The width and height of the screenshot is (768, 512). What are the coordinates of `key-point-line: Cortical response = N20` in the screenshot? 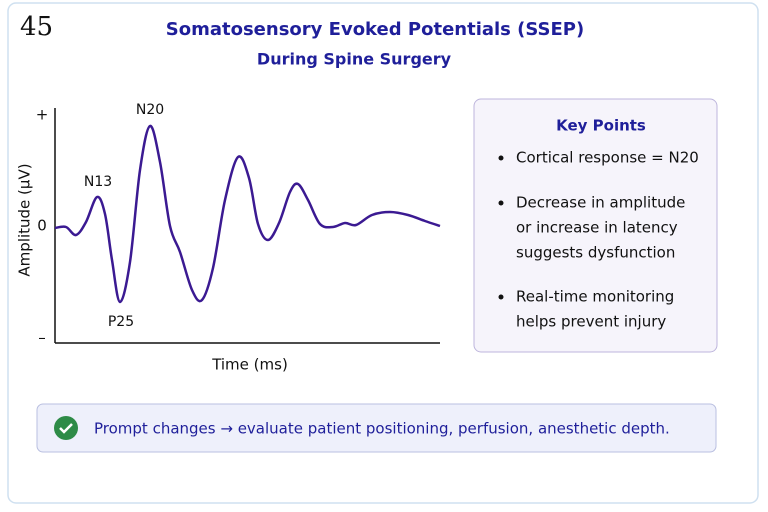 It's located at (607, 158).